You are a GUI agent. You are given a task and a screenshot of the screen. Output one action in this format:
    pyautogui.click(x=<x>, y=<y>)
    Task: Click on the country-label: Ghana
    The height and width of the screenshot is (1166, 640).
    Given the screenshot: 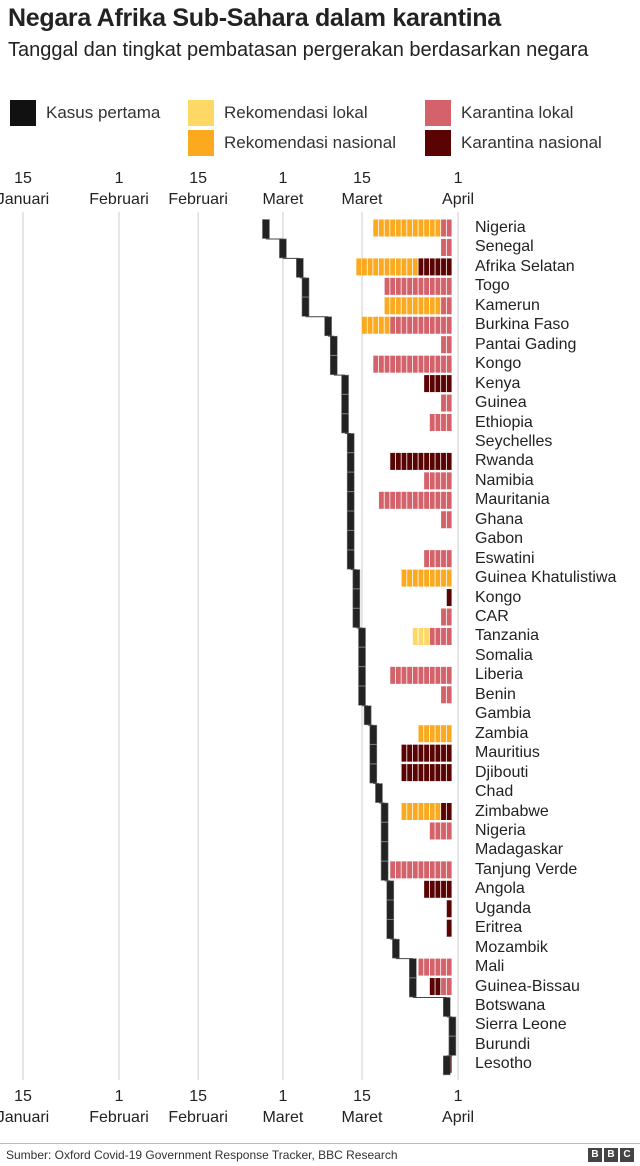 What is the action you would take?
    pyautogui.click(x=499, y=519)
    